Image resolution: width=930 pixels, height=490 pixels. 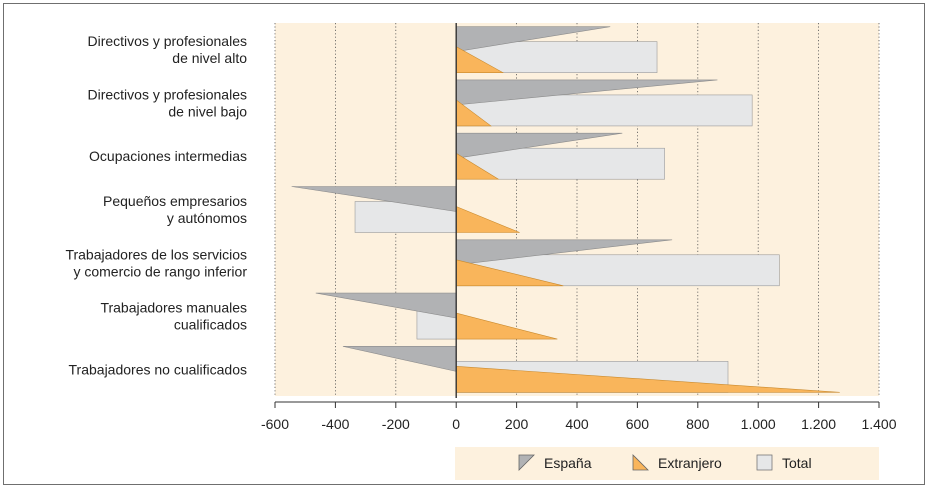 What do you see at coordinates (396, 424) in the screenshot?
I see `x-tick-label: -200` at bounding box center [396, 424].